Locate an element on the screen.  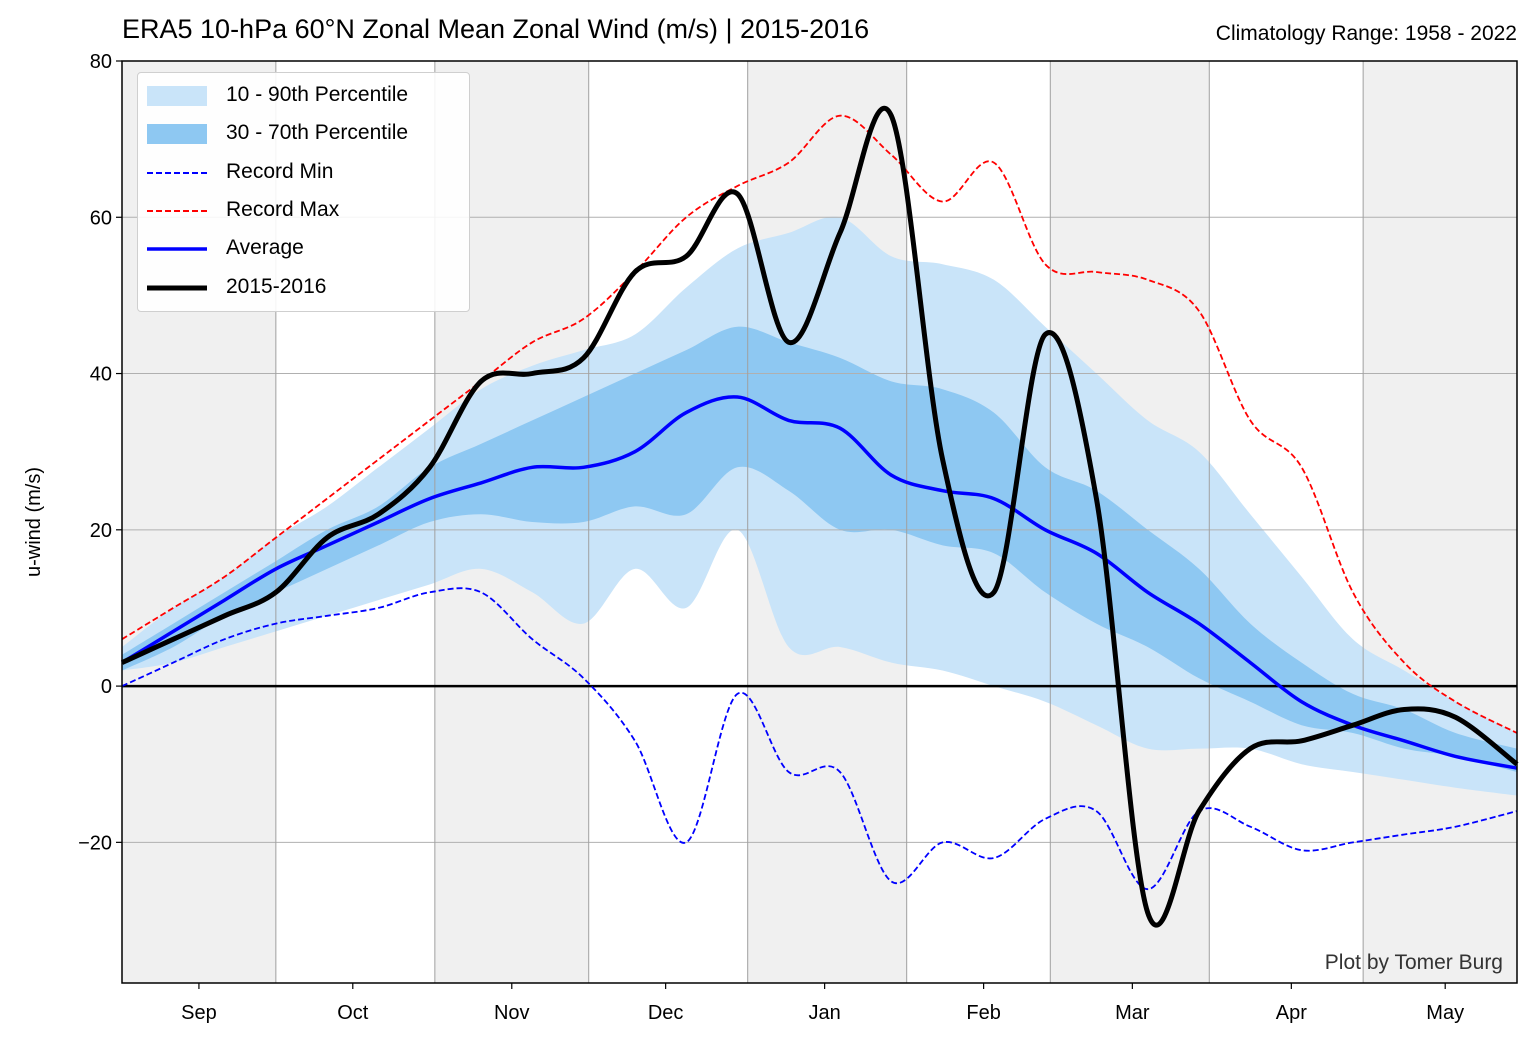
y-tick-label: 60 is located at coordinates (101, 218).